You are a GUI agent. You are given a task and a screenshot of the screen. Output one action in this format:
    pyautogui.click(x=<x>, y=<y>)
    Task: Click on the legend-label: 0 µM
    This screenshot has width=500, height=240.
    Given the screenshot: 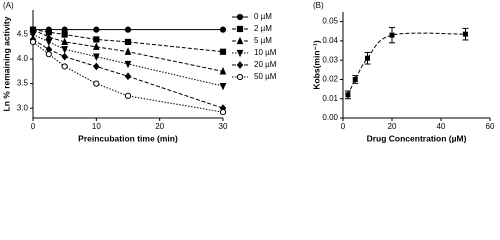 What is the action you would take?
    pyautogui.click(x=263, y=16)
    